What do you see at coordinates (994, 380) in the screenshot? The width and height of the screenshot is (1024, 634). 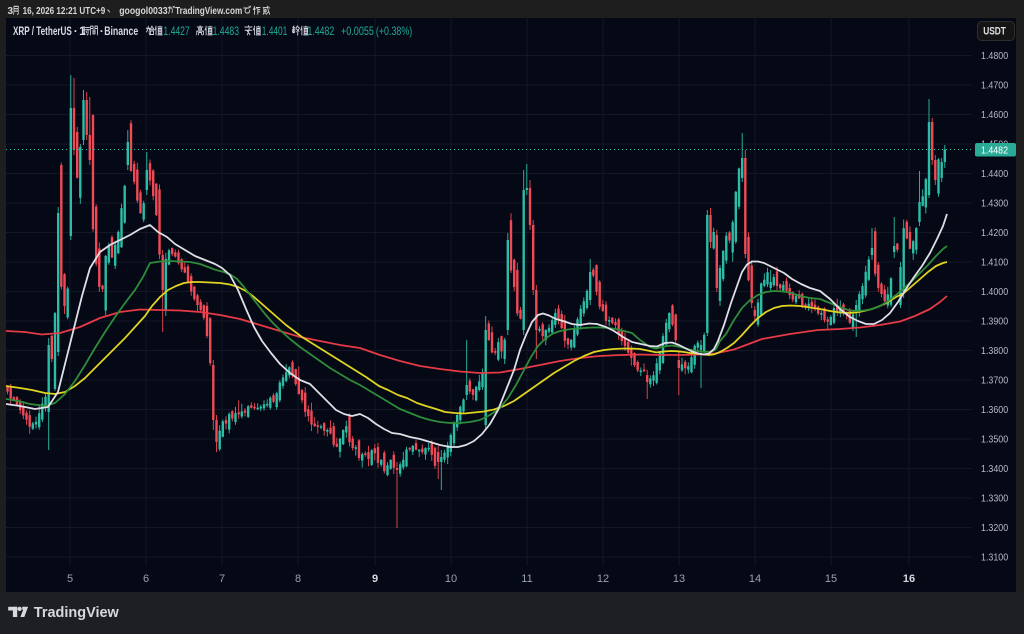 I see `svg-text: 1.3700` at bounding box center [994, 380].